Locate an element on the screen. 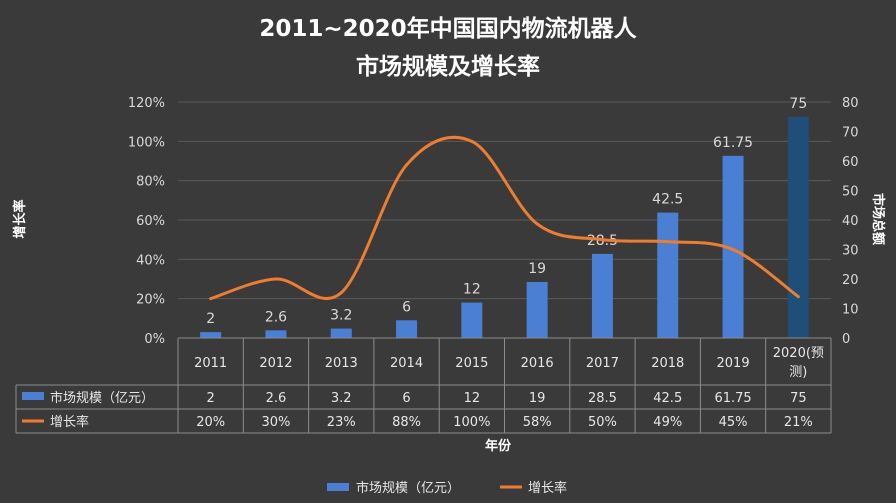 The image size is (896, 503). category-label: 测) is located at coordinates (798, 372).